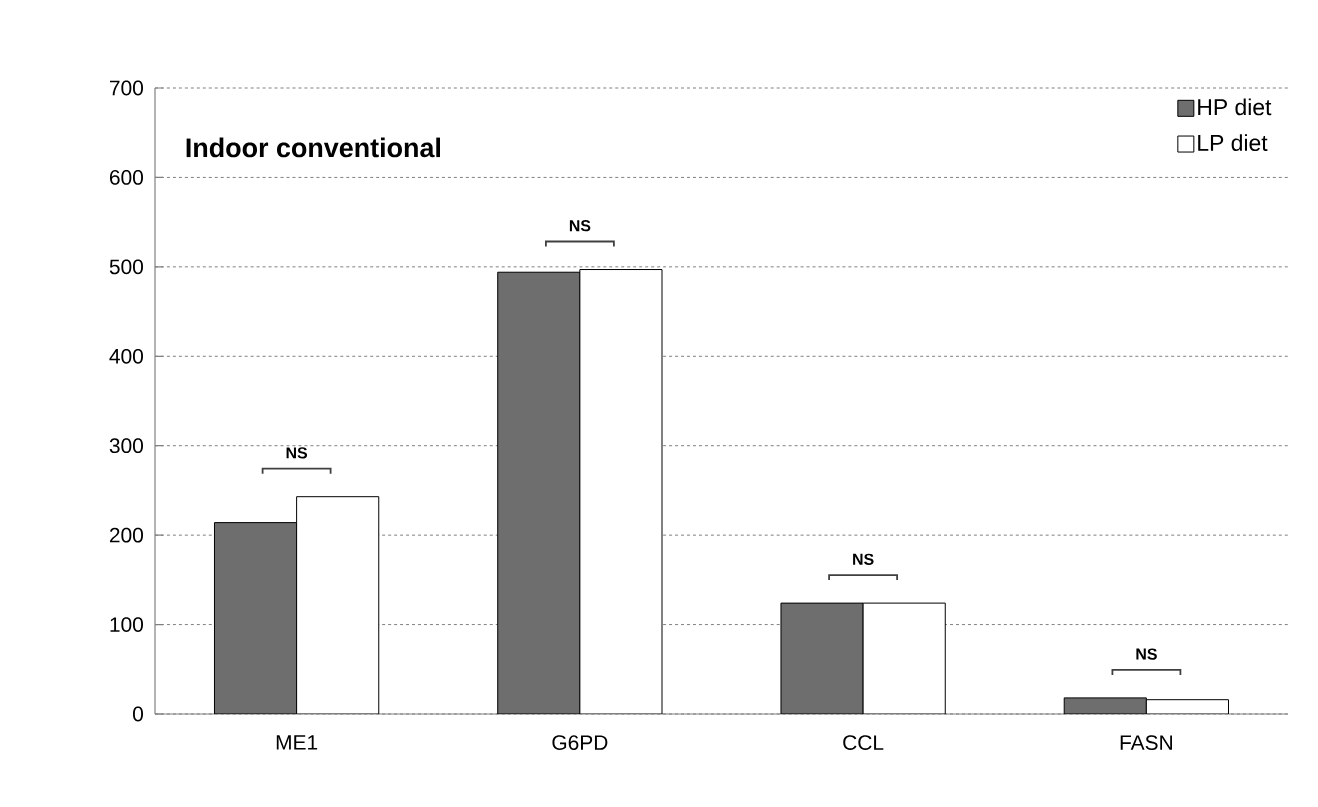 Image resolution: width=1318 pixels, height=807 pixels. I want to click on x-tick-label: CCL, so click(863, 742).